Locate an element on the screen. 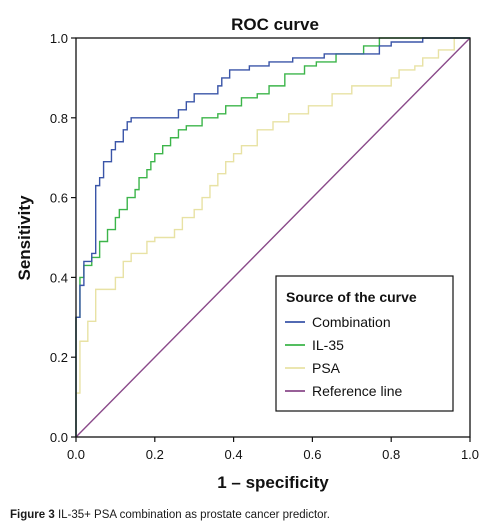 The height and width of the screenshot is (527, 489). x-tick-label: 1.0 is located at coordinates (470, 454).